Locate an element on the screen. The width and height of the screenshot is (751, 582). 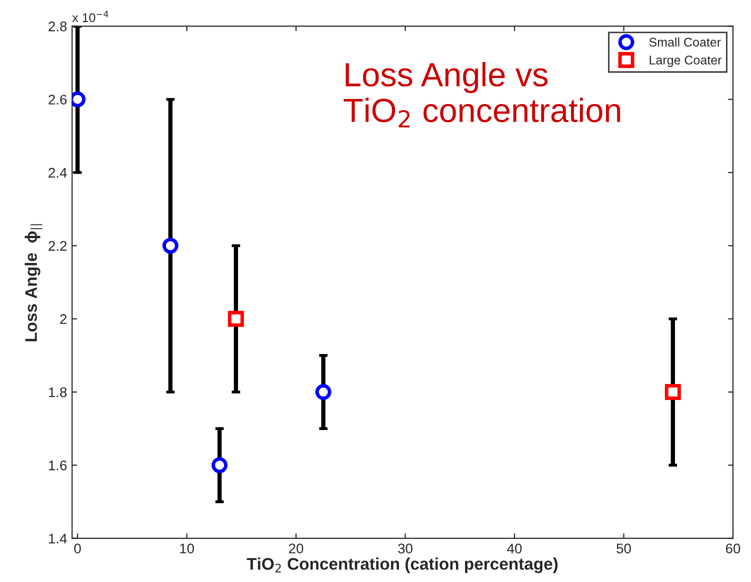
y-tick-label: 2.4 is located at coordinates (57, 173).